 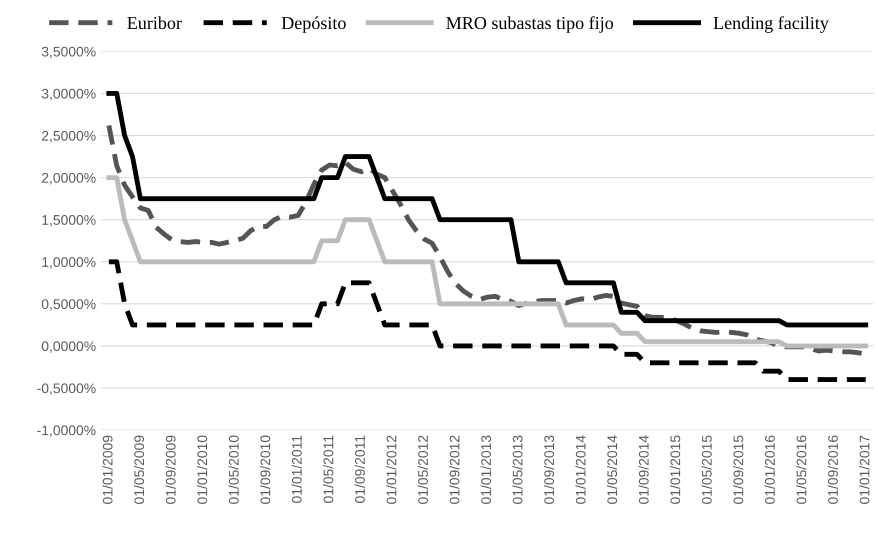 What do you see at coordinates (328, 469) in the screenshot?
I see `x-tick-label: 01/05/2011` at bounding box center [328, 469].